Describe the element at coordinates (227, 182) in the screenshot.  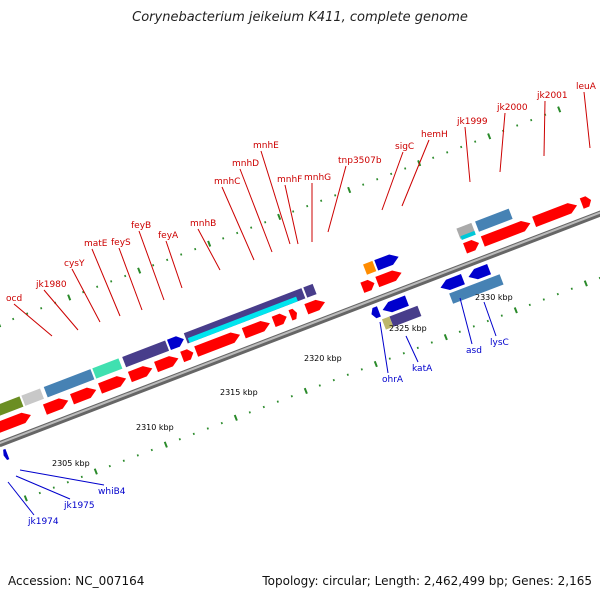
I see `gene-label-mnhC: mnhC` at that location.